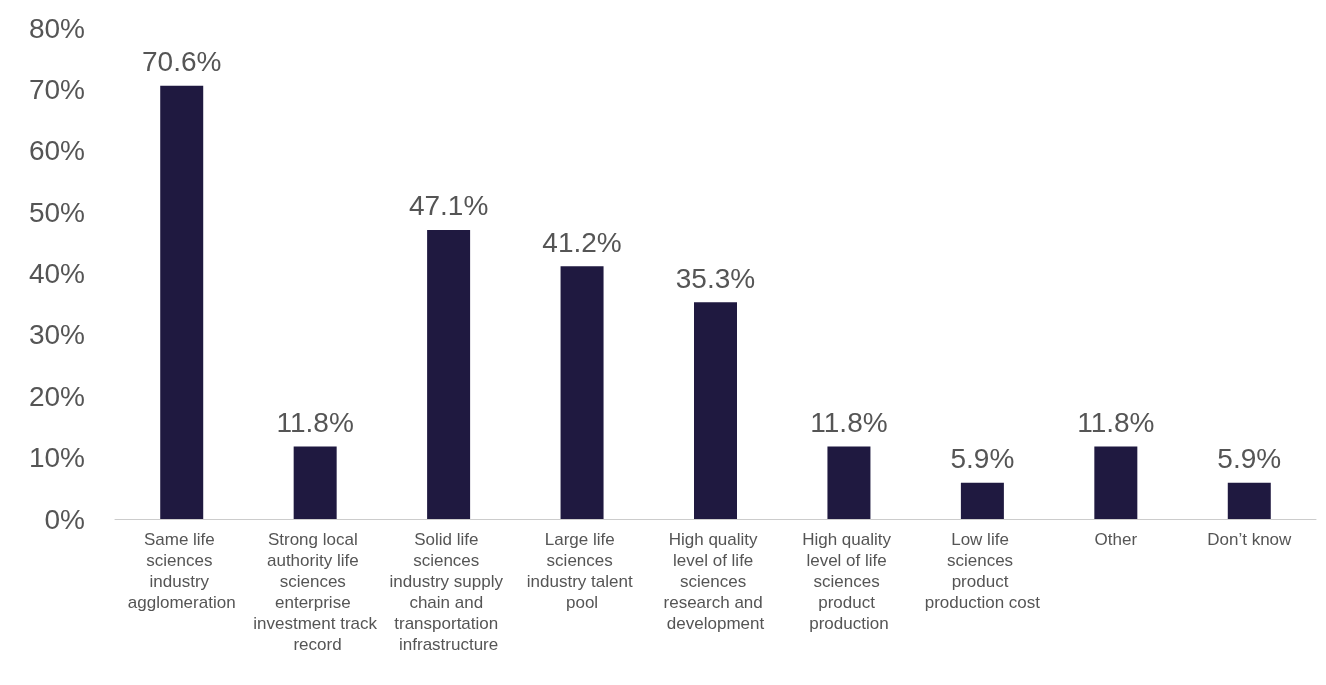 The image size is (1326, 685). What do you see at coordinates (64, 519) in the screenshot?
I see `y-tick-label: 0%` at bounding box center [64, 519].